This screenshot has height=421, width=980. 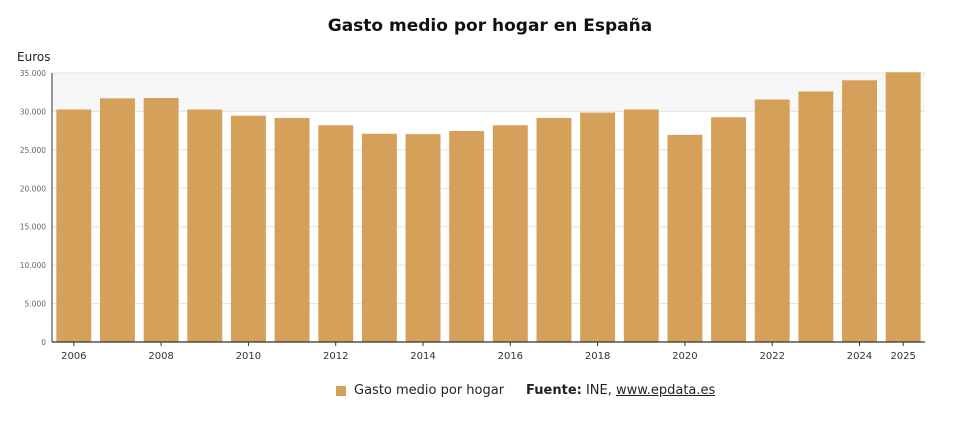 What do you see at coordinates (641, 225) in the screenshot?
I see `bar-2019` at bounding box center [641, 225].